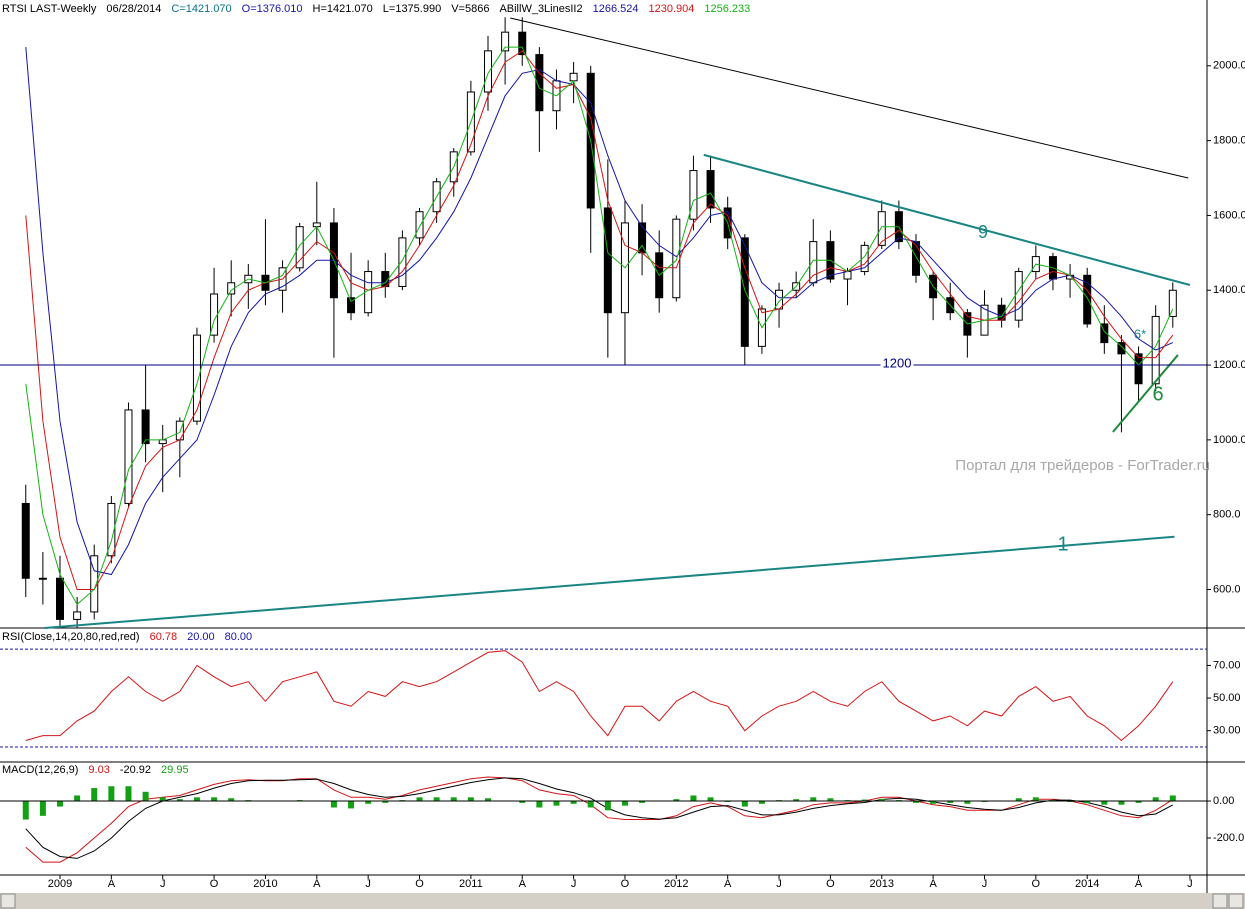  What do you see at coordinates (343, 9) in the screenshot?
I see `legend-text: H=1421.070` at bounding box center [343, 9].